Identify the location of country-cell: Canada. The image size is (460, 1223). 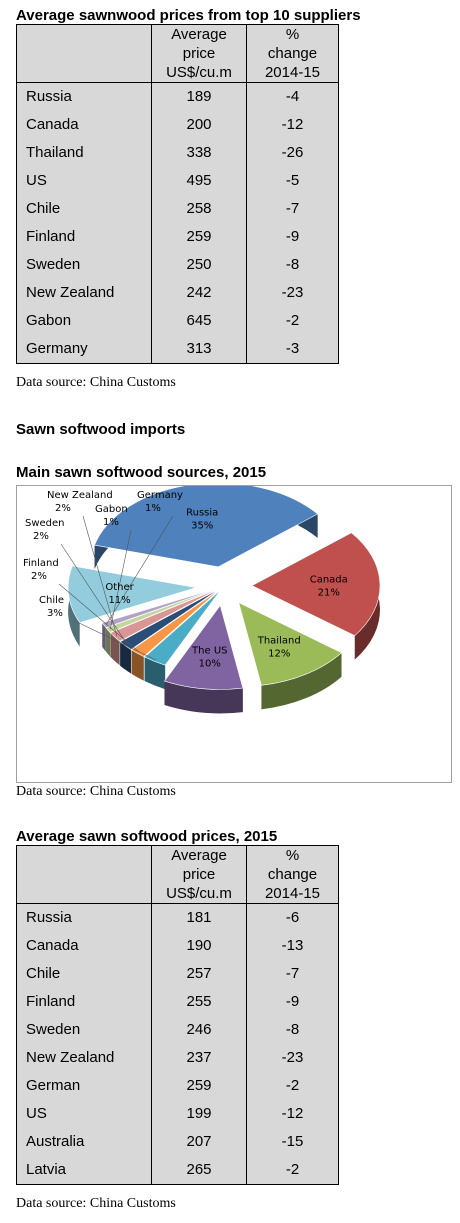
(52, 124).